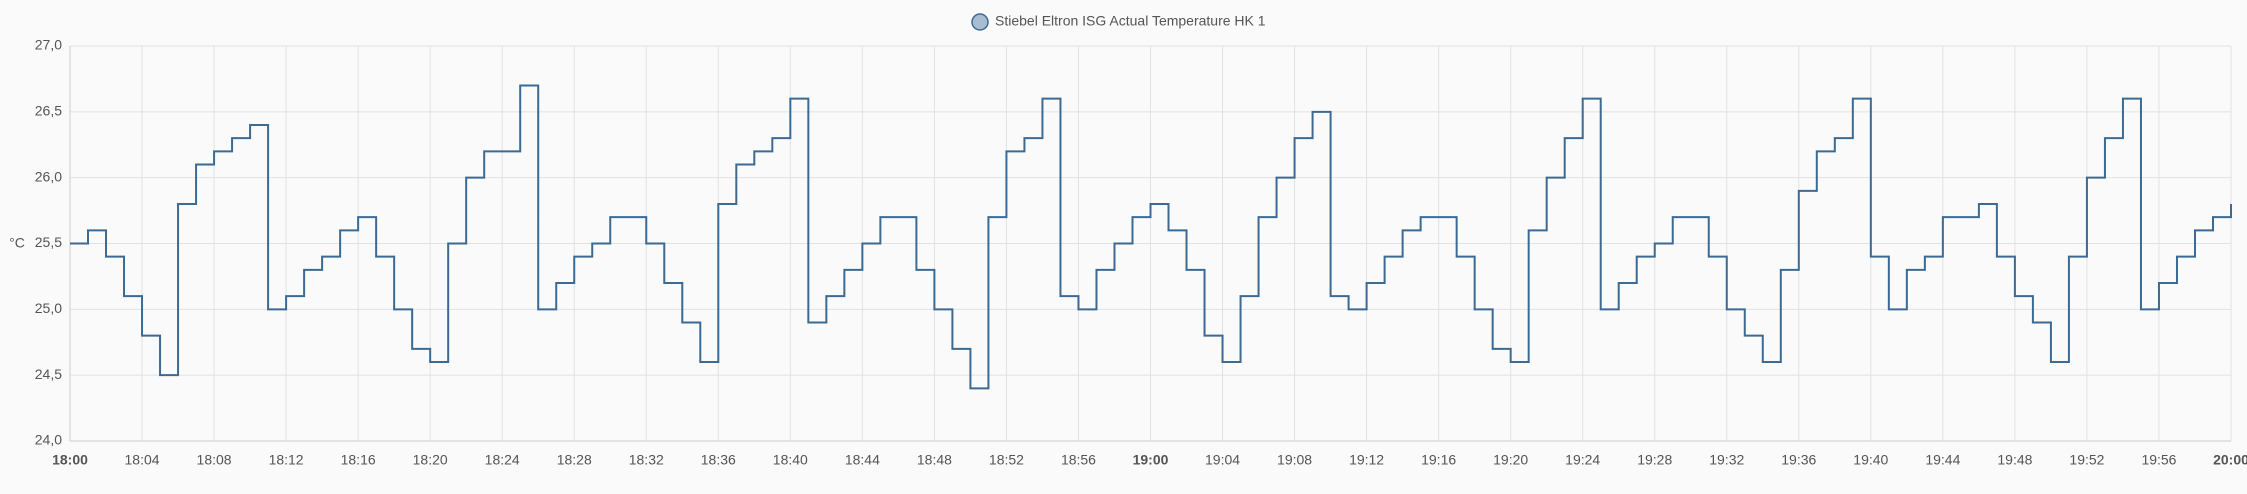 The width and height of the screenshot is (2247, 494). I want to click on x-tick-label: 19:32, so click(1726, 460).